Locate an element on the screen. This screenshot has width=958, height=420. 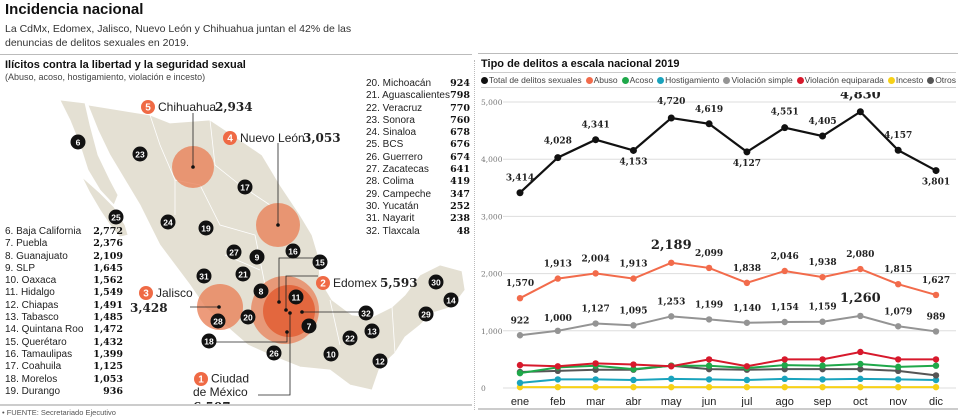
svg-text: 25 is located at coordinates (116, 217).